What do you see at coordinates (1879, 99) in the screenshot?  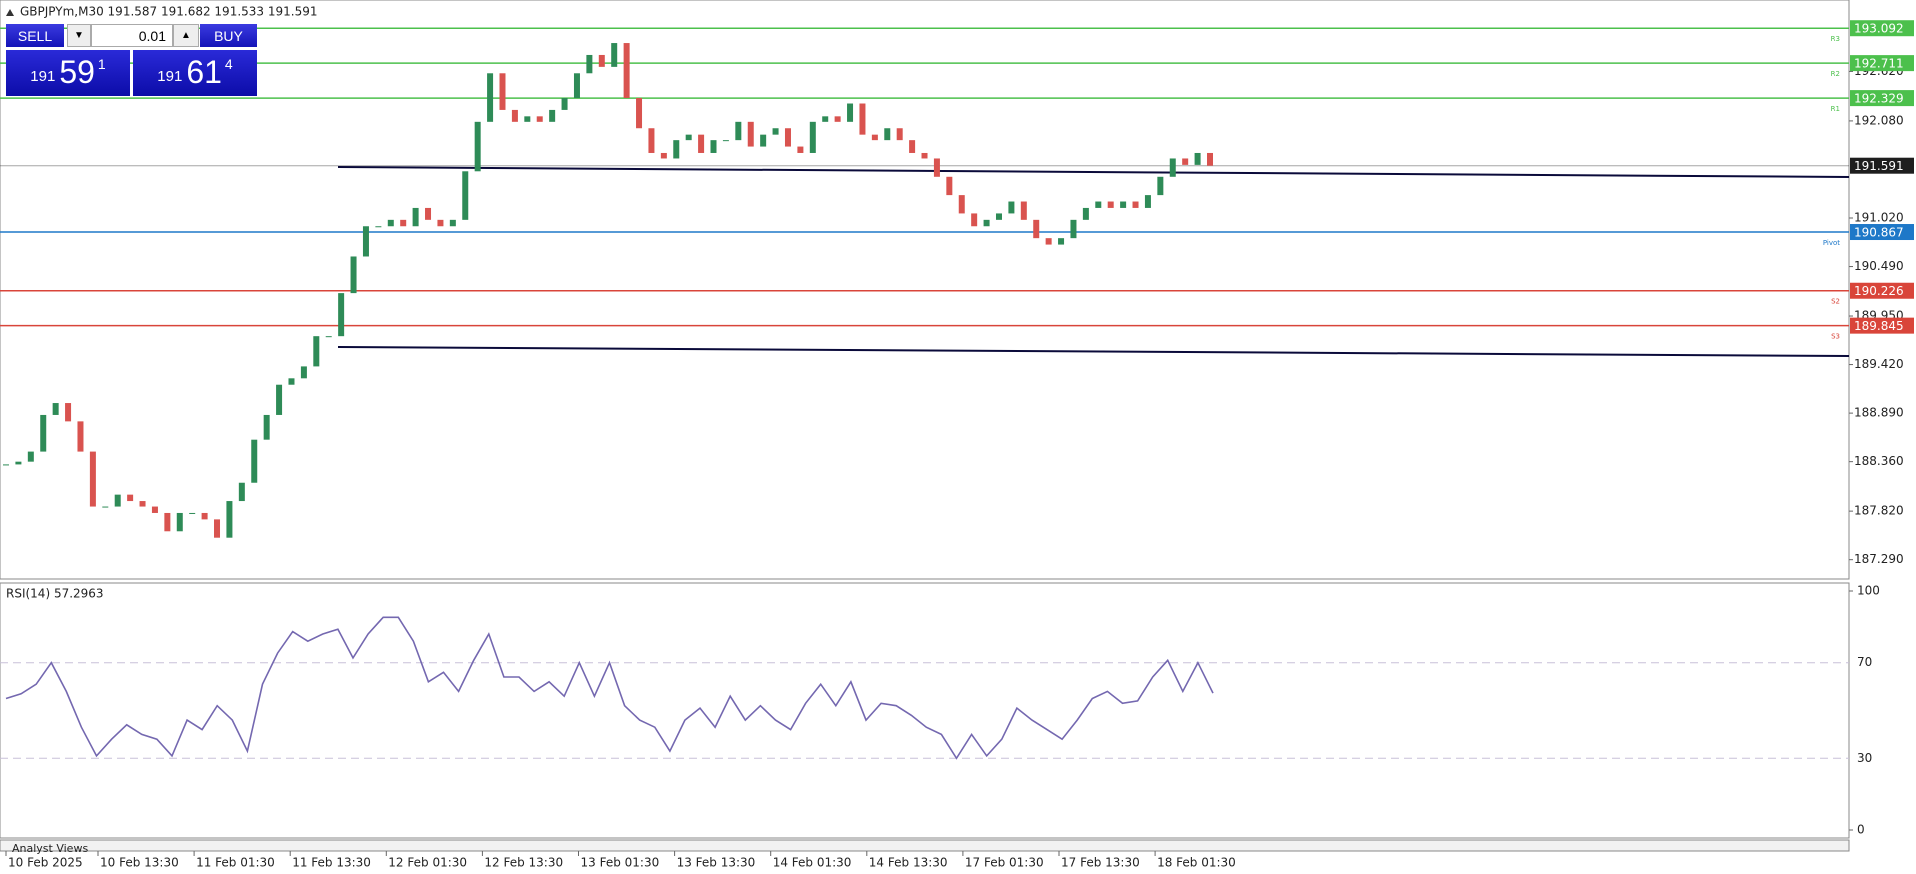 I see `level-tag-label: 192.329` at bounding box center [1879, 99].